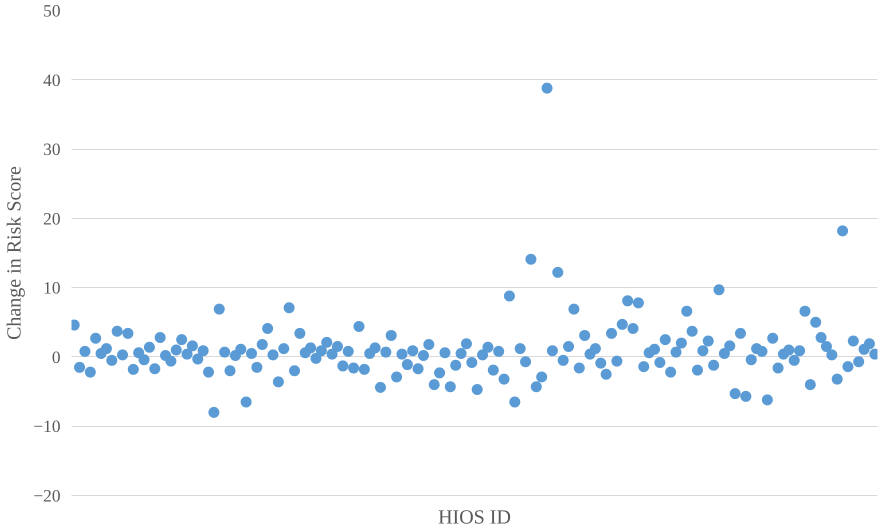 The height and width of the screenshot is (531, 889). What do you see at coordinates (51, 150) in the screenshot?
I see `y-tick-label: 30` at bounding box center [51, 150].